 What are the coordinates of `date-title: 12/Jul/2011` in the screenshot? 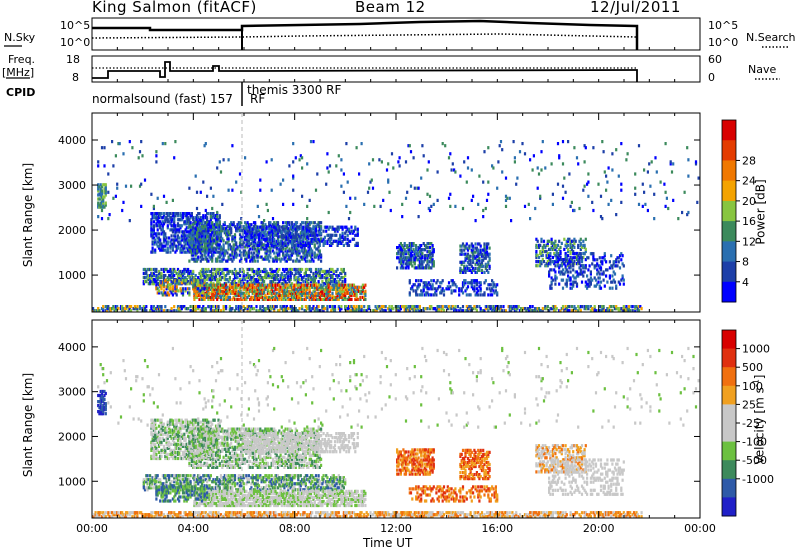 It's located at (635, 8).